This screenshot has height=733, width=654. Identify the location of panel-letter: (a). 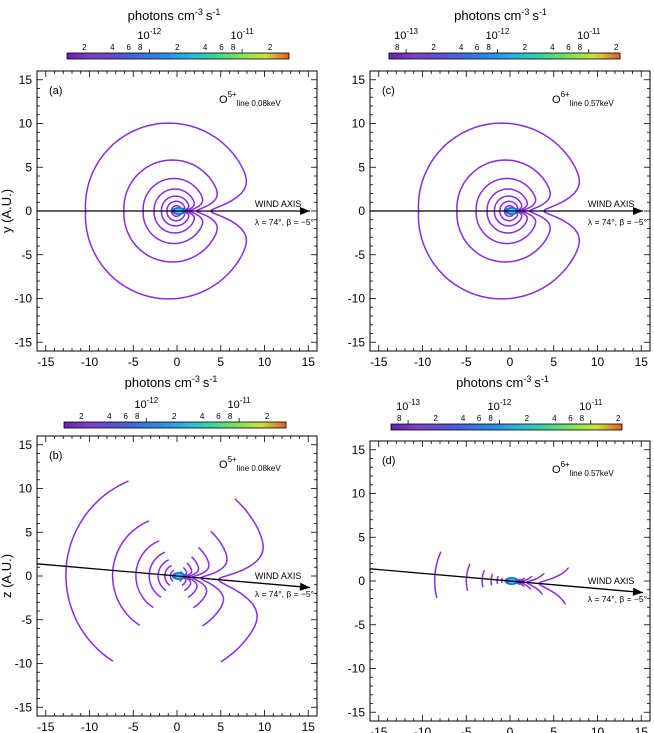
(55, 91).